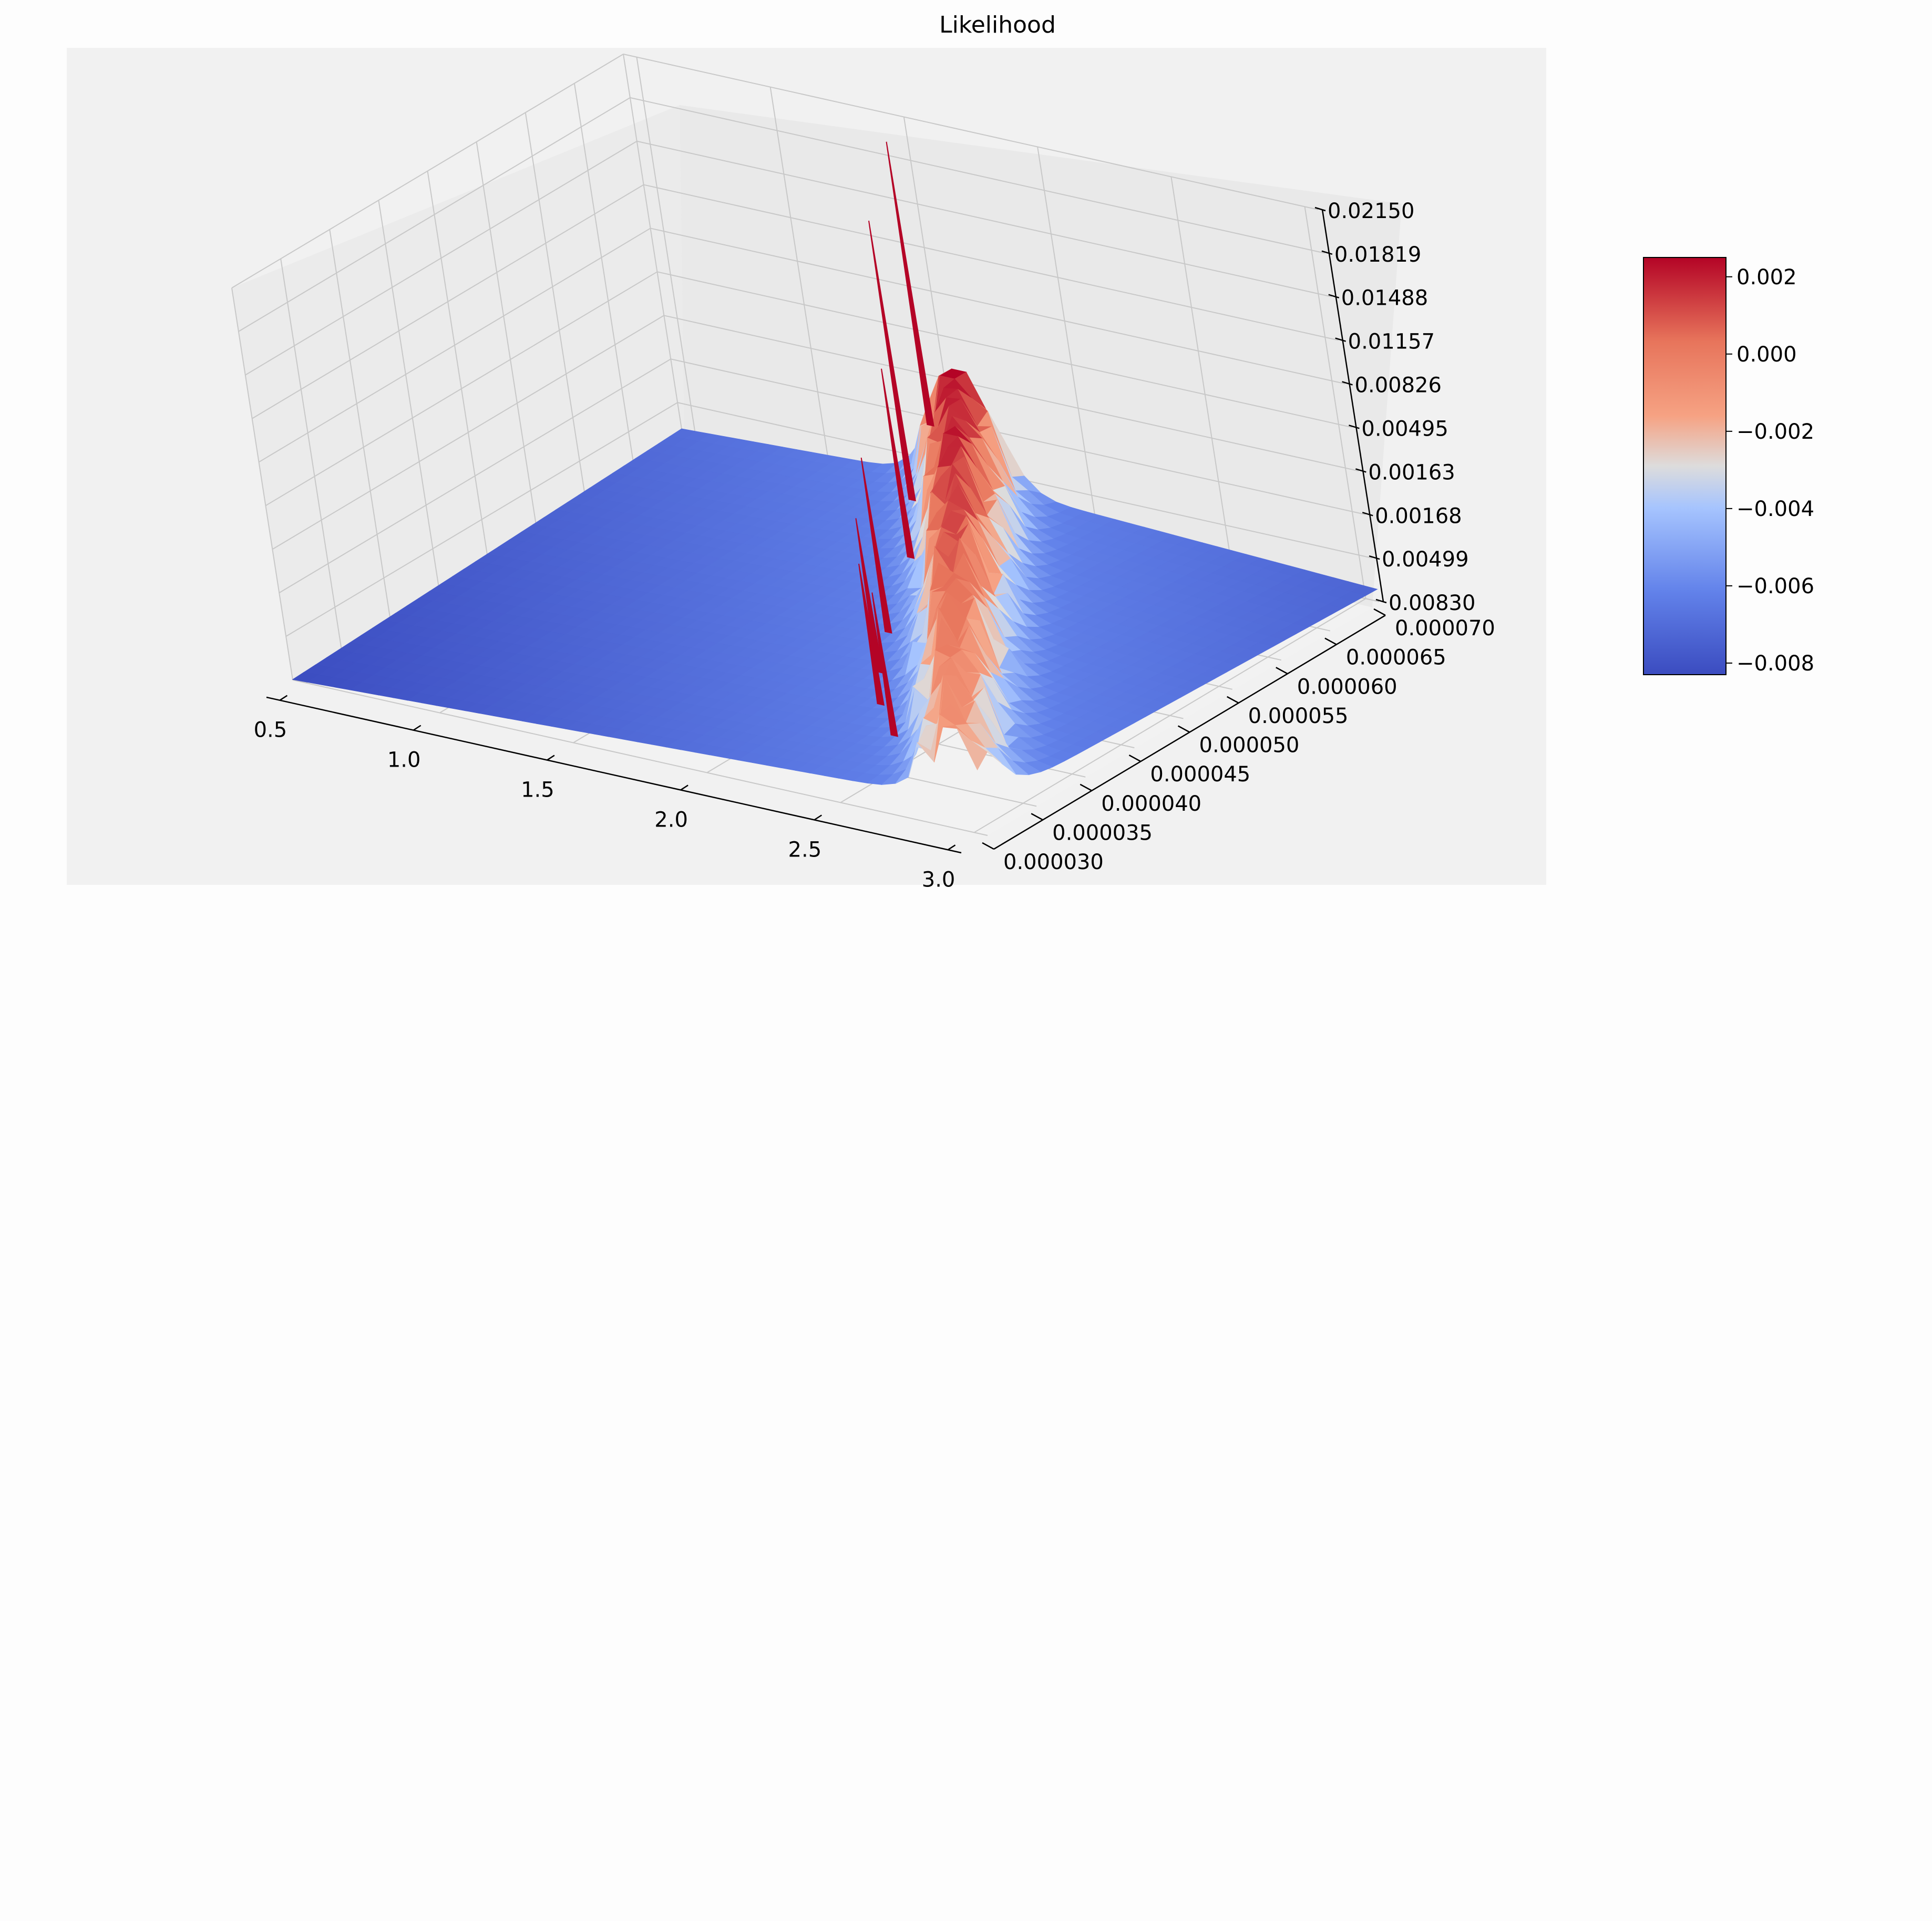  I want to click on y-tick-label: 0.000070, so click(1445, 628).